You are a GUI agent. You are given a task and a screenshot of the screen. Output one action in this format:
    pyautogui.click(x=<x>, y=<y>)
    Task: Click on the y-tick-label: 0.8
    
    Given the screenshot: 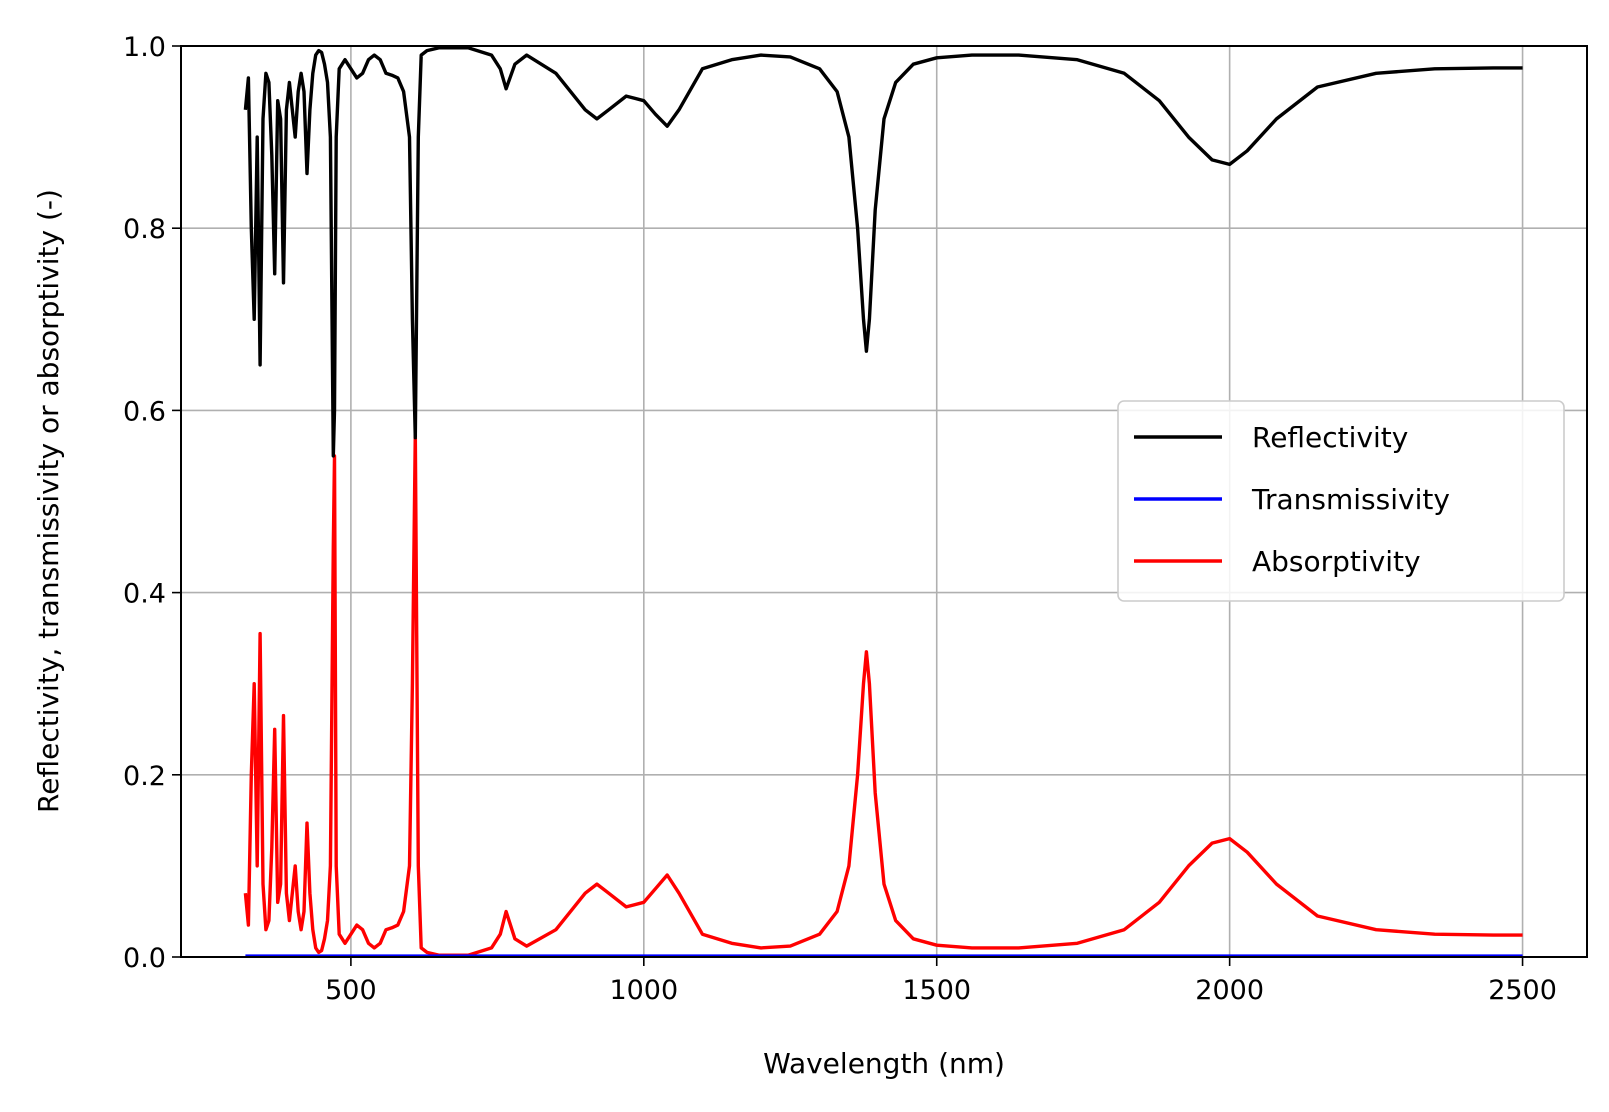 What is the action you would take?
    pyautogui.click(x=144, y=229)
    